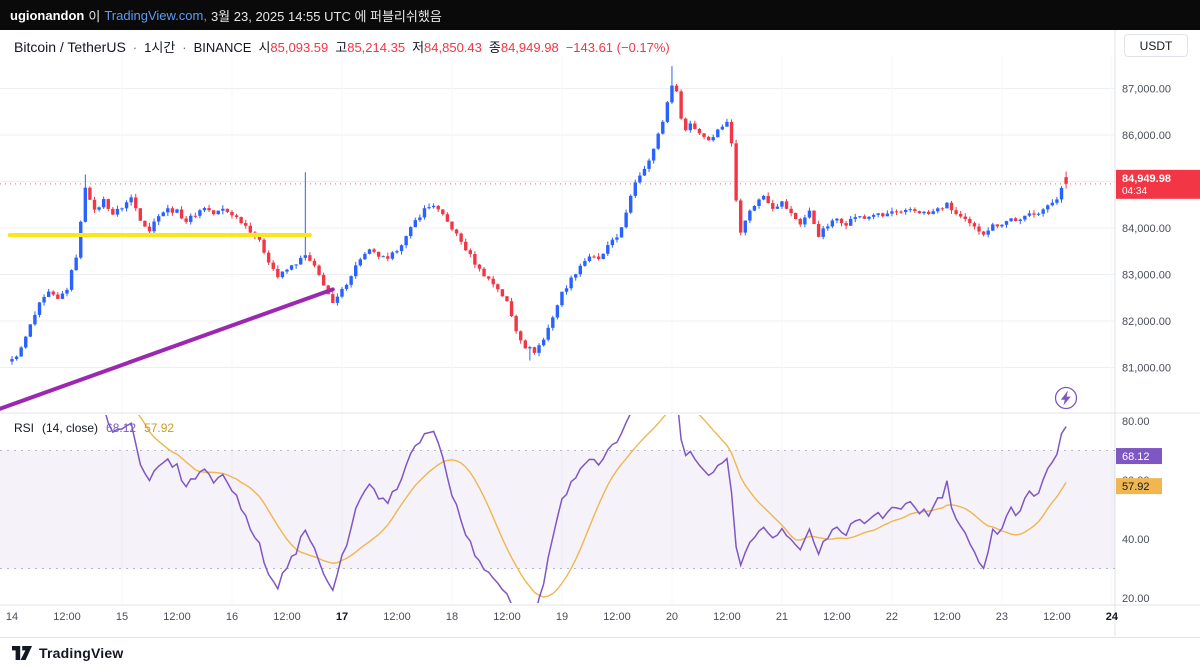 The image size is (1200, 668). Describe the element at coordinates (155, 15) in the screenshot. I see `tradingview-site-link: TradingView.com,` at that location.